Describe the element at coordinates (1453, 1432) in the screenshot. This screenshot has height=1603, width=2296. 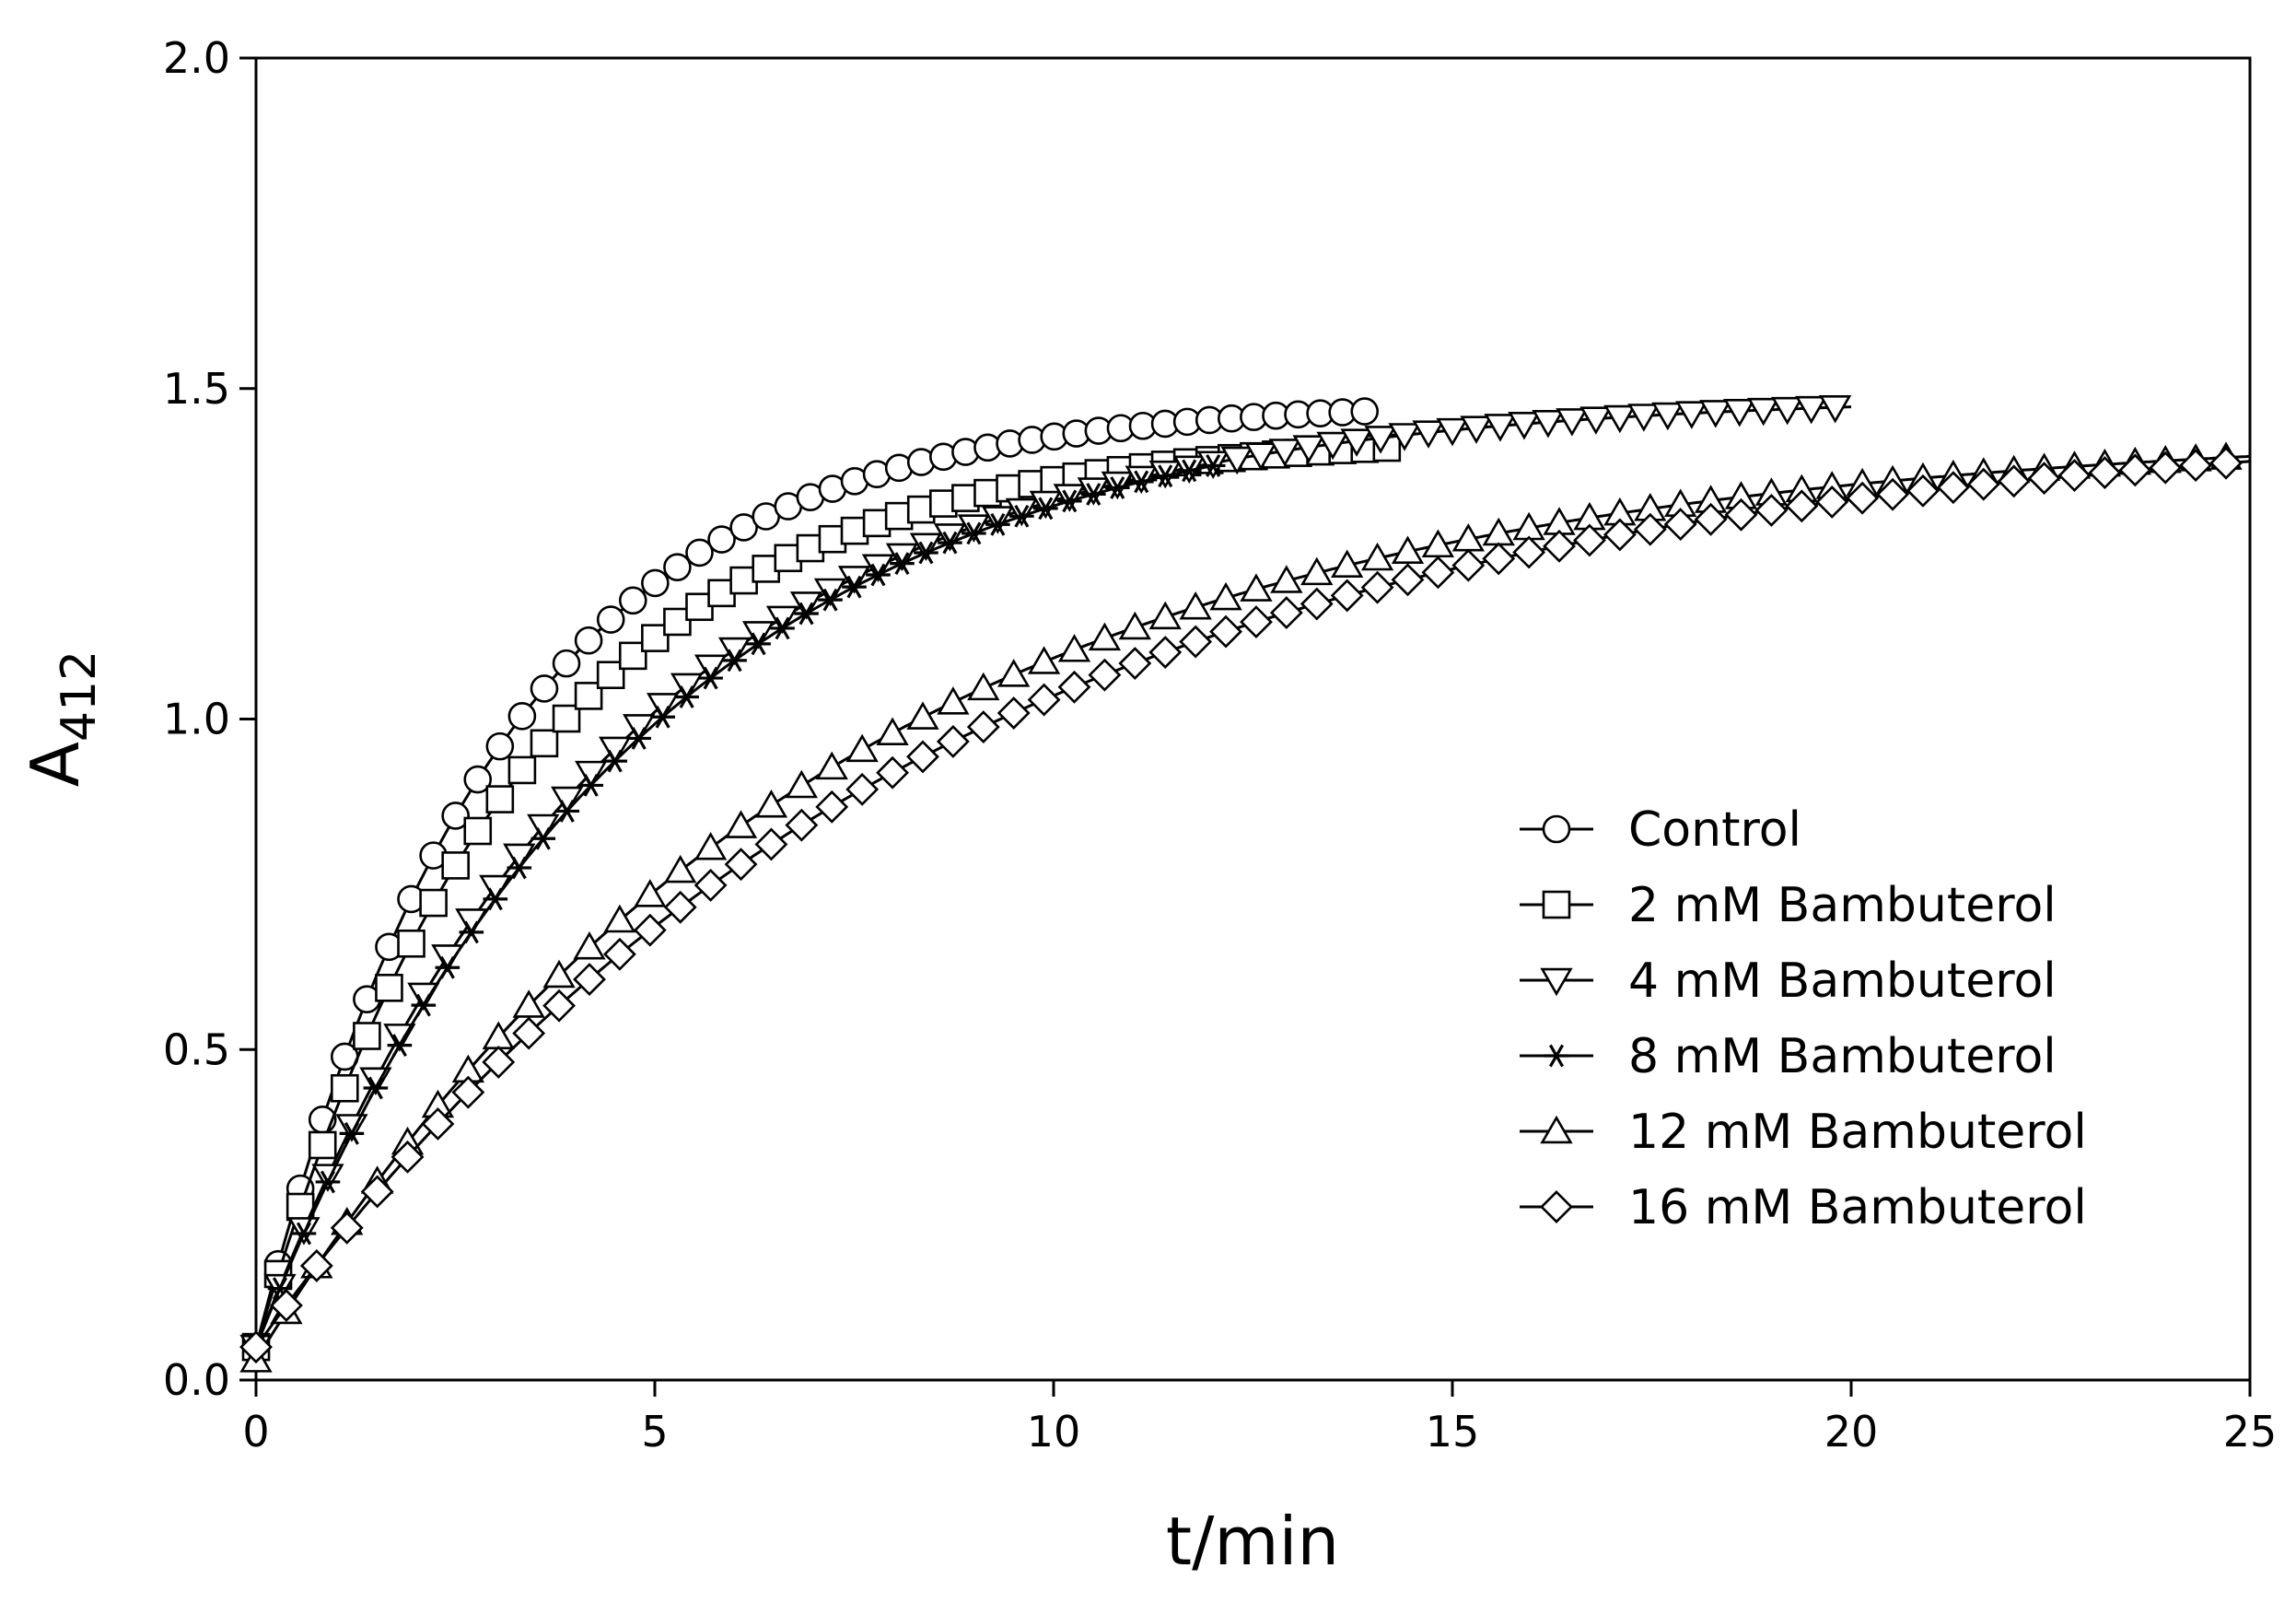
I see `x-tick-label: 15` at that location.